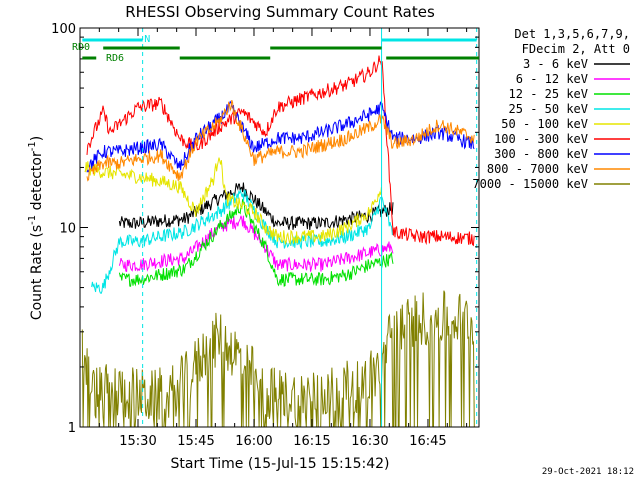 The width and height of the screenshot is (640, 480). I want to click on x-tick-label: 16:30, so click(369, 441).